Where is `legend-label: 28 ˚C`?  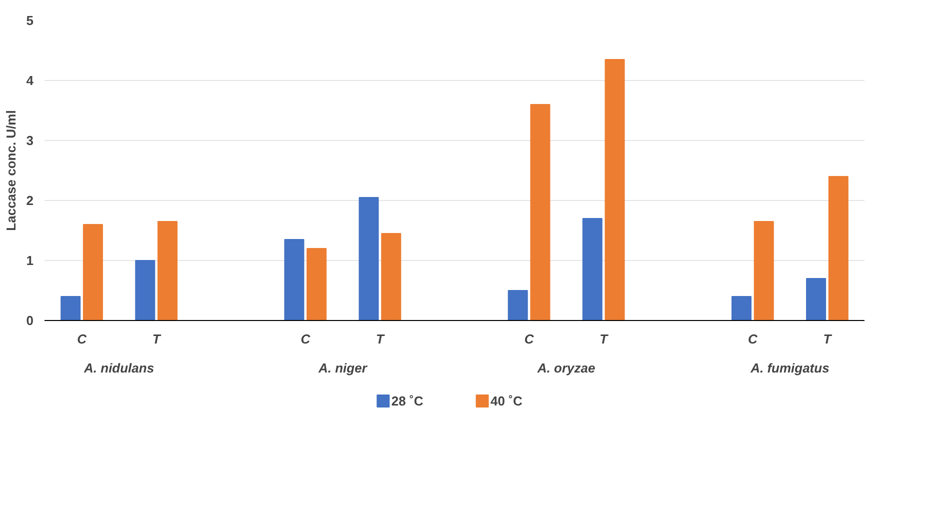 legend-label: 28 ˚C is located at coordinates (407, 401).